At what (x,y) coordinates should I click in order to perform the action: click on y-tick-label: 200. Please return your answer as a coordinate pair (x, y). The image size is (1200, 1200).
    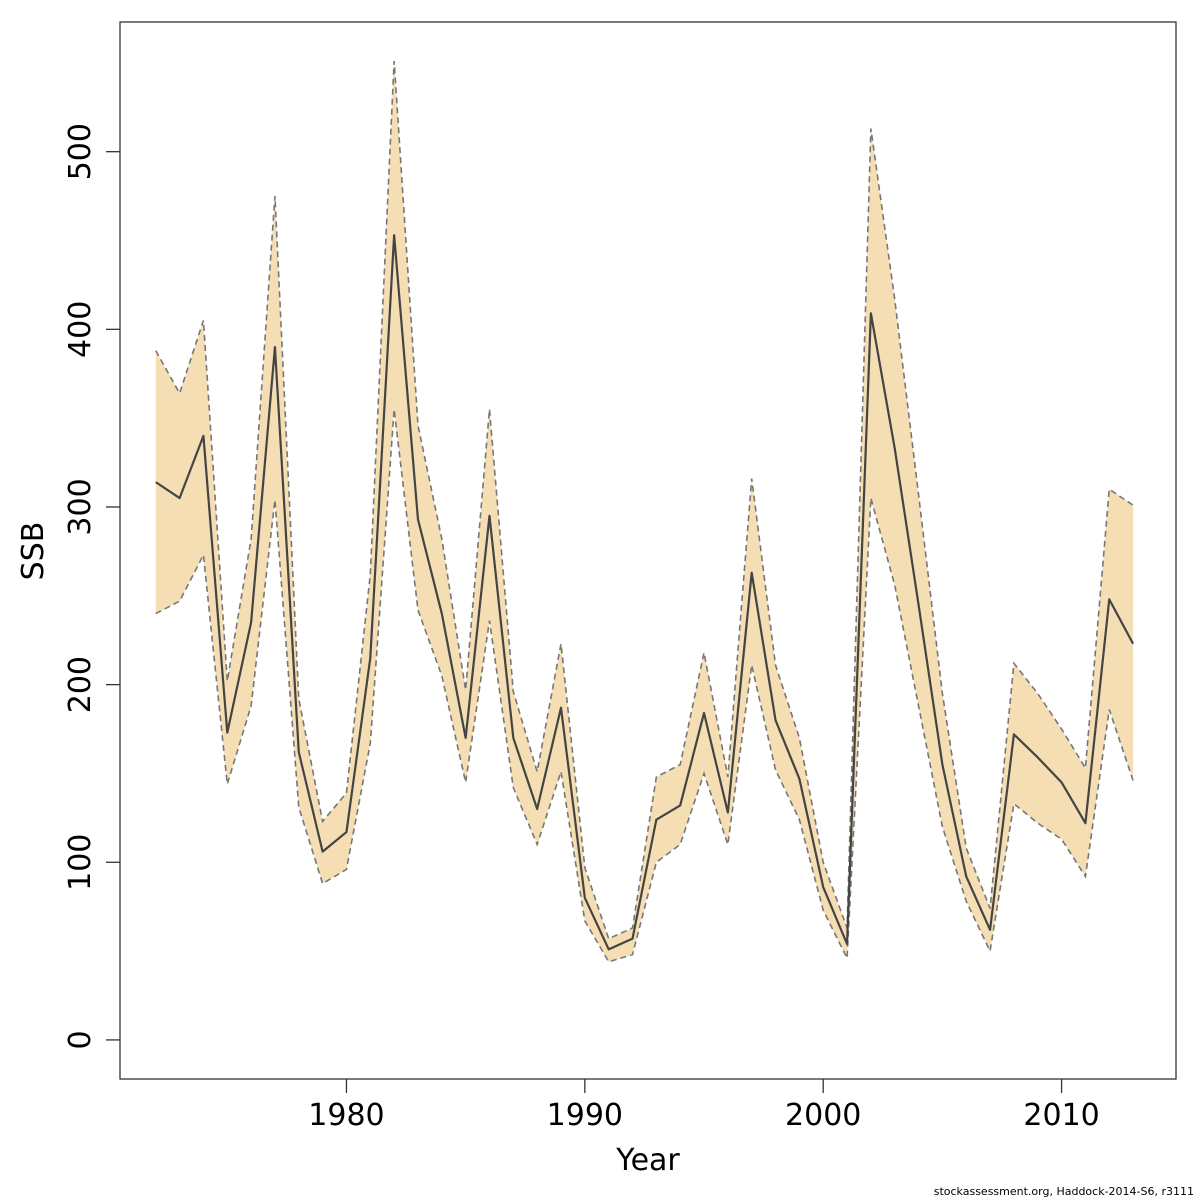
    Looking at the image, I should click on (80, 684).